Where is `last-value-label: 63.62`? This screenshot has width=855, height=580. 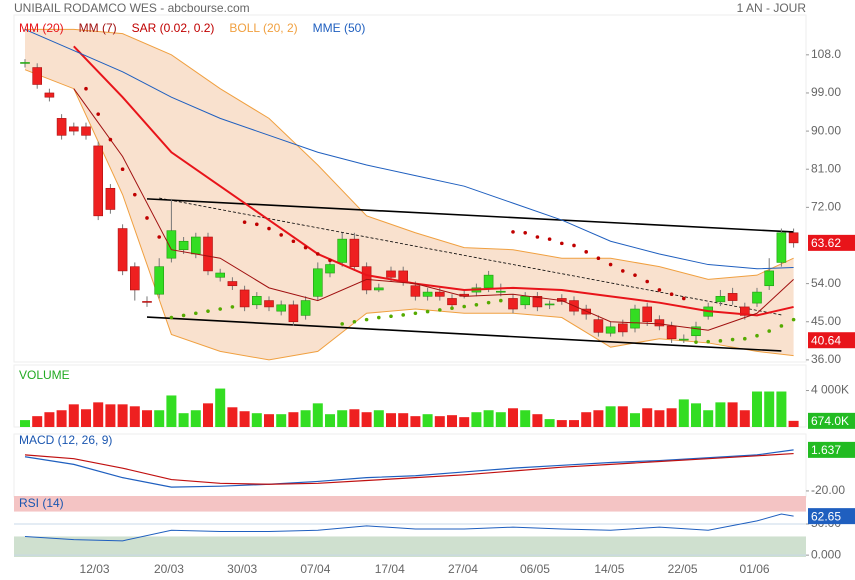
last-value-label: 63.62 is located at coordinates (826, 243).